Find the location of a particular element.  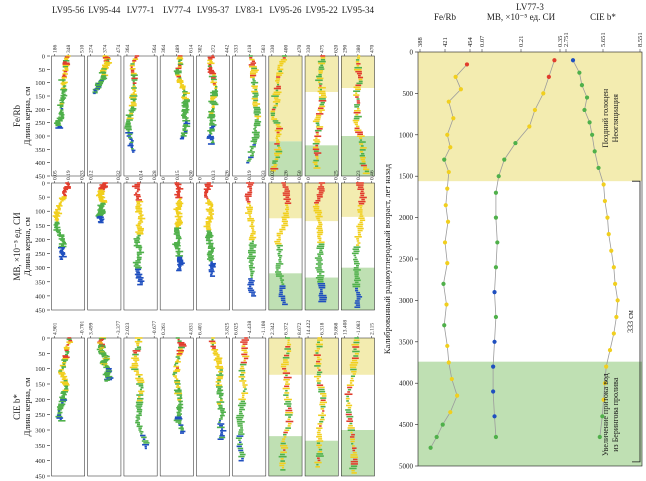

x-tick-label: 0.23 is located at coordinates (359, 175).